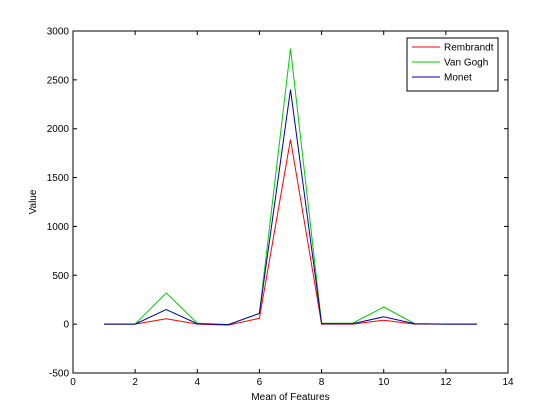 The height and width of the screenshot is (420, 560). Describe the element at coordinates (58, 80) in the screenshot. I see `y-tick-label: 2500` at that location.